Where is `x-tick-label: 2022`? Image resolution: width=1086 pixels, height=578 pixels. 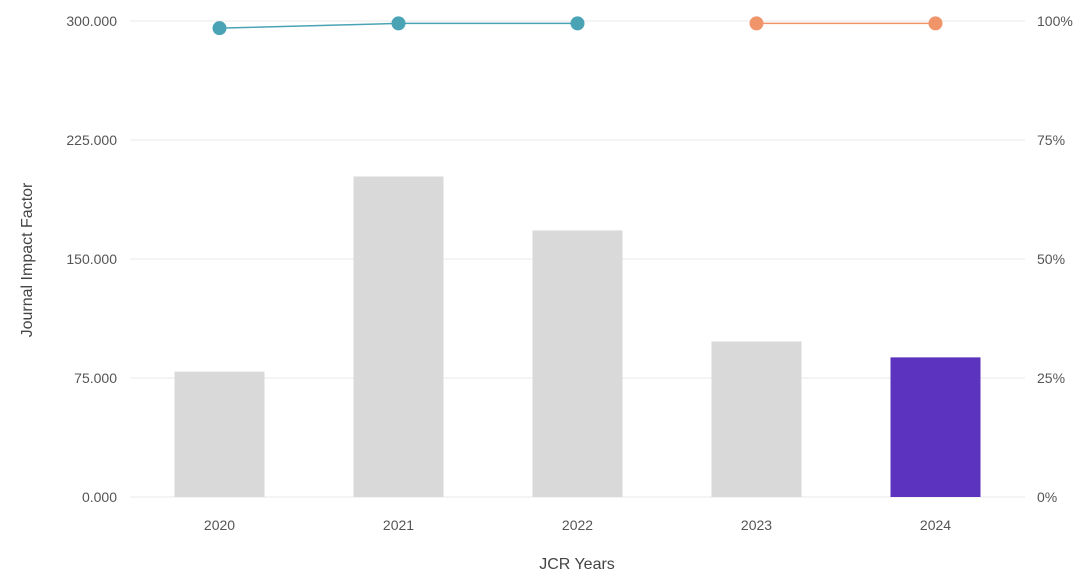 x-tick-label: 2022 is located at coordinates (577, 525).